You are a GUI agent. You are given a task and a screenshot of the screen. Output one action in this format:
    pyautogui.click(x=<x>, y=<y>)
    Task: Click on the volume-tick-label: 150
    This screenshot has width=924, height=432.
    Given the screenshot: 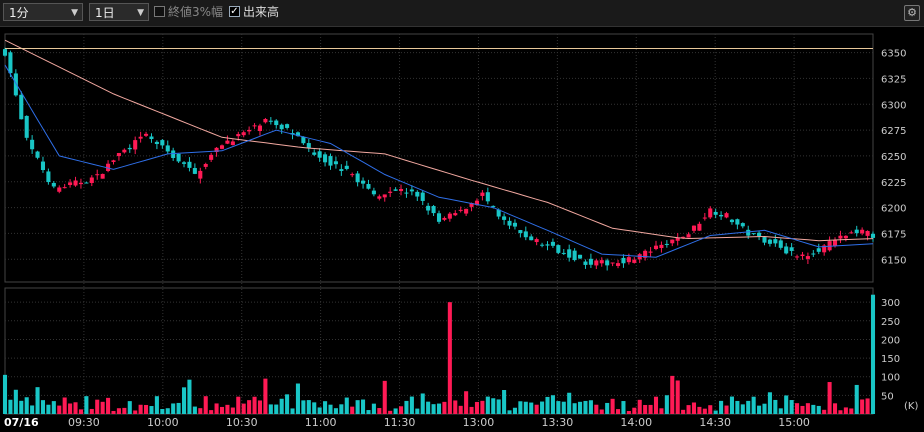 What is the action you would take?
    pyautogui.click(x=890, y=359)
    